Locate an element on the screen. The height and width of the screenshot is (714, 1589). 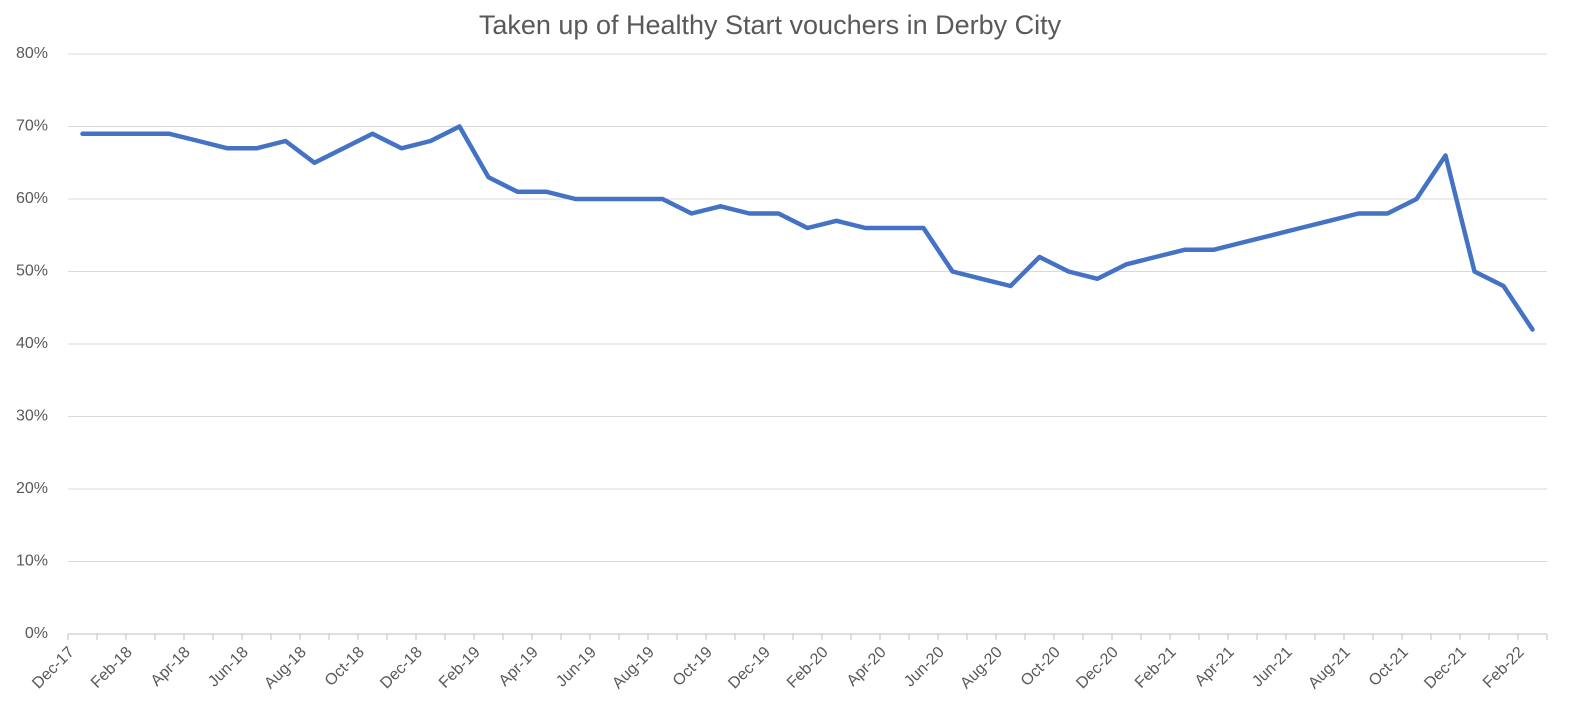
x-tick-label: Jun-21 is located at coordinates (1272, 667).